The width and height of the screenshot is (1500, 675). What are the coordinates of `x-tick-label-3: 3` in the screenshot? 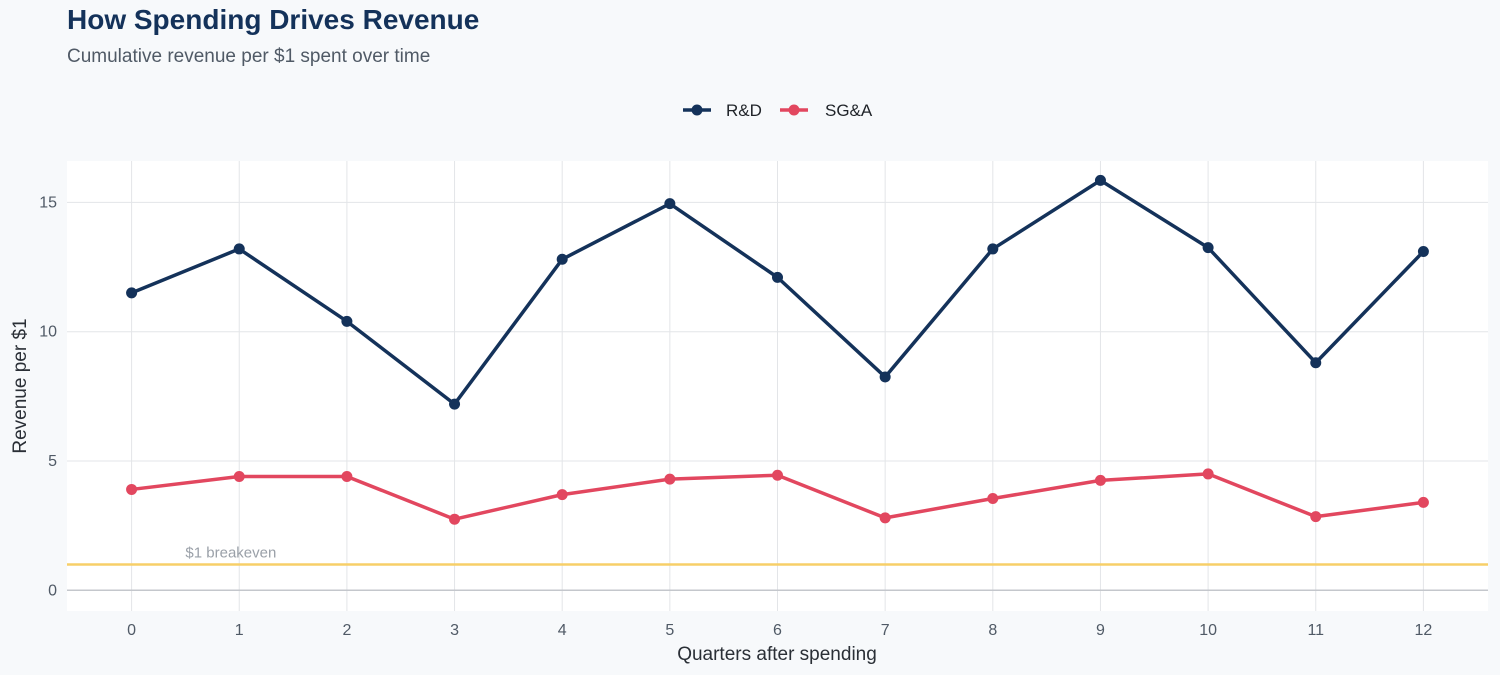 It's located at (454, 630).